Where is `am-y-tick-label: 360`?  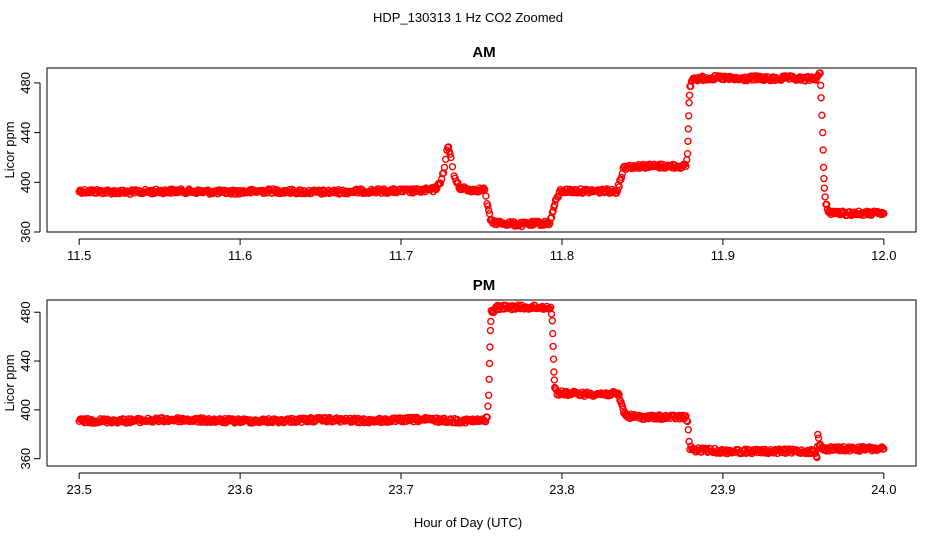 am-y-tick-label: 360 is located at coordinates (25, 232).